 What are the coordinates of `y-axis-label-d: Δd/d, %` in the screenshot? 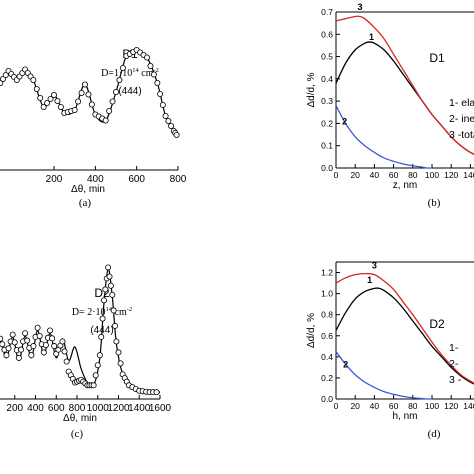 It's located at (311, 330).